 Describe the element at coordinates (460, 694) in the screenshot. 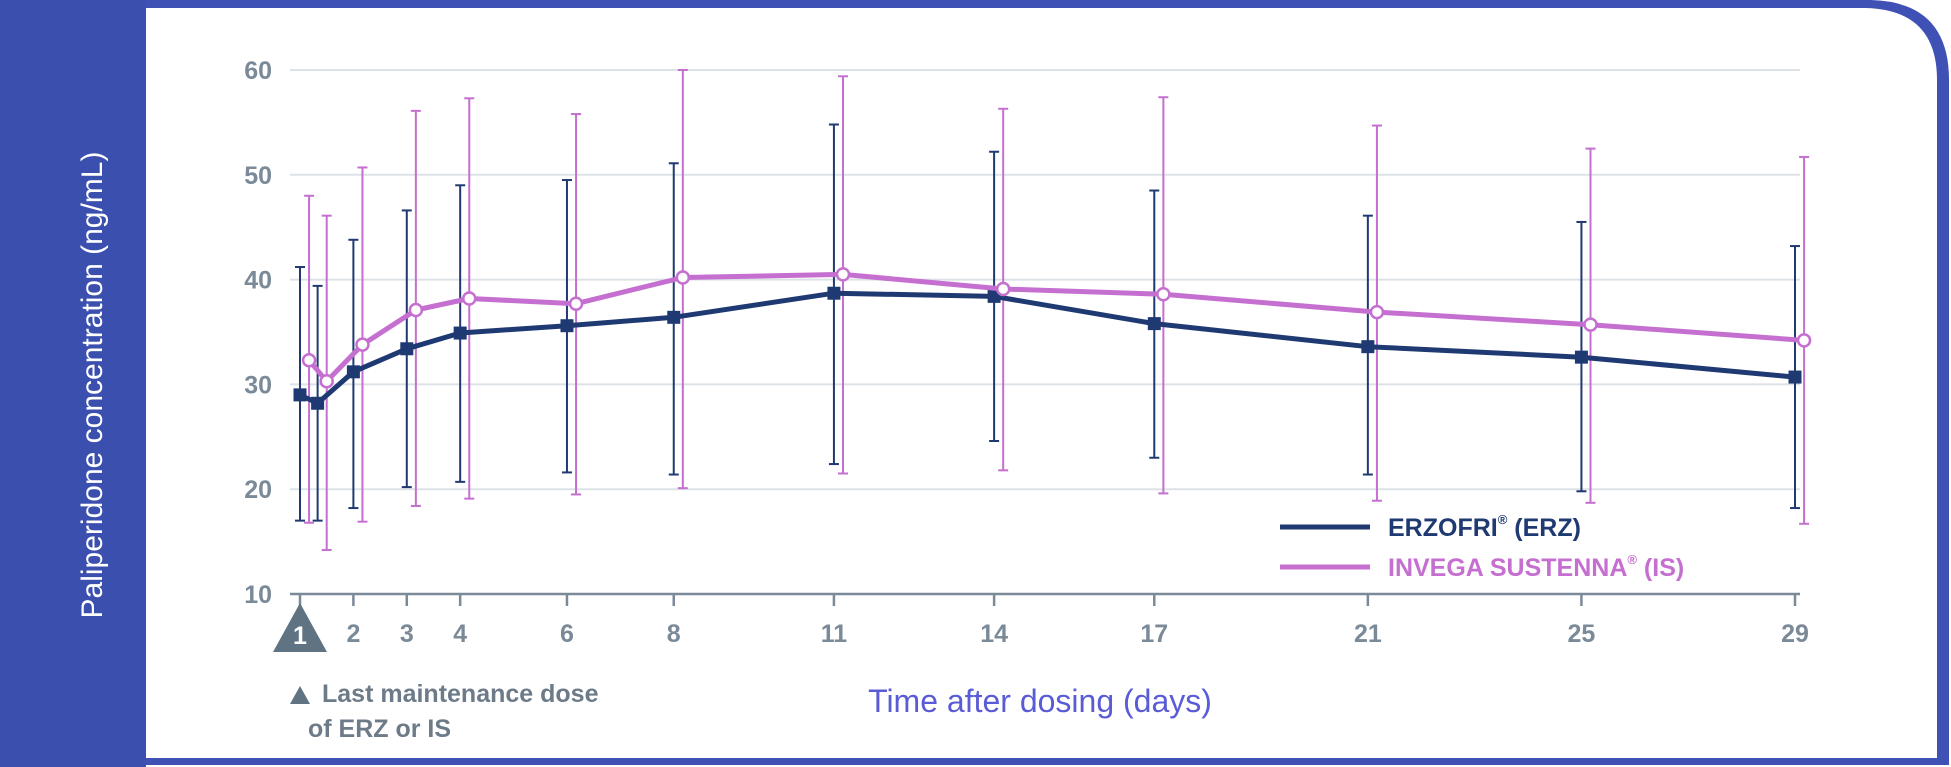

I see `note-line-1: Last maintenance dose` at that location.